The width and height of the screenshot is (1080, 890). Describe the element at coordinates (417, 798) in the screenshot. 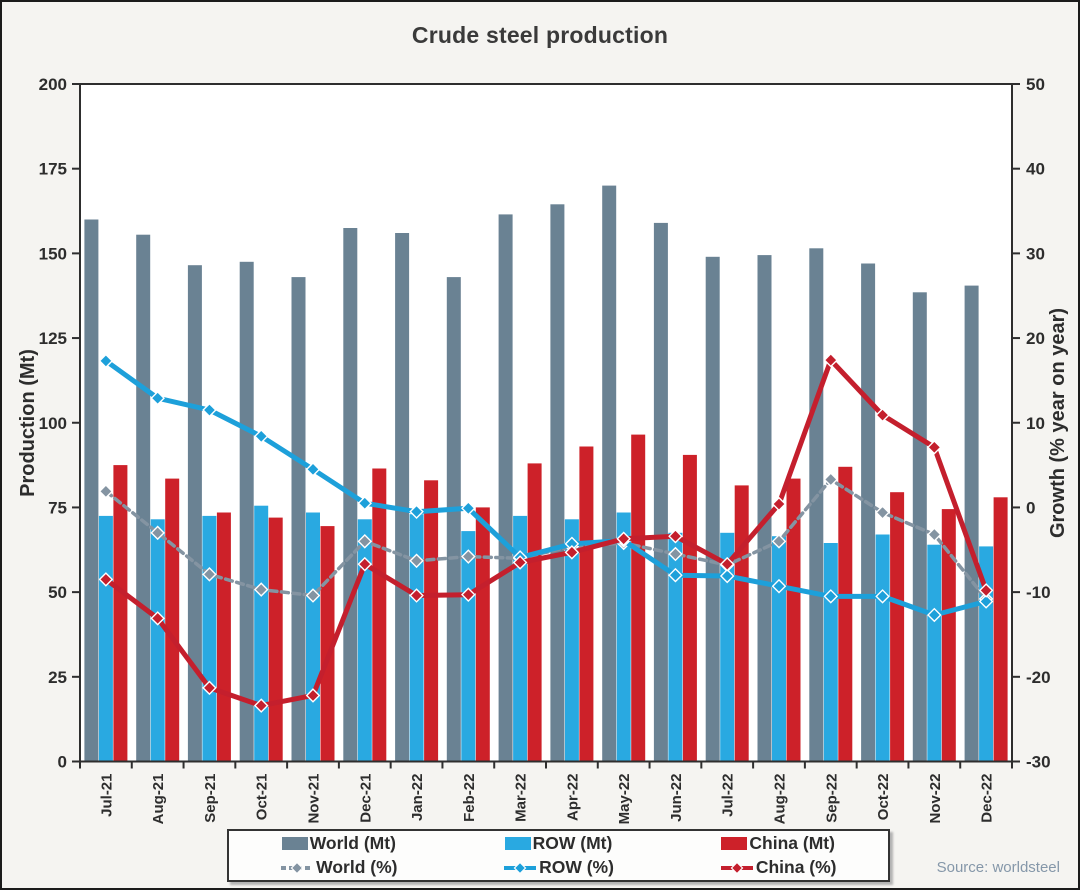

I see `x-tick-label: Jan-22` at that location.